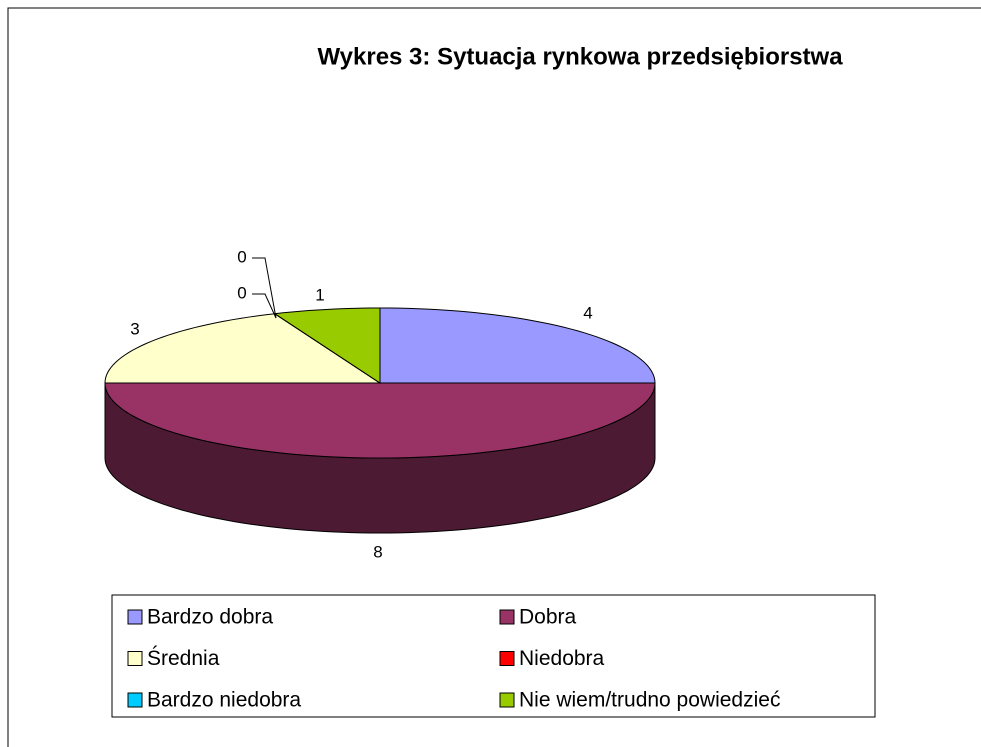  I want to click on value-label: 4, so click(587, 312).